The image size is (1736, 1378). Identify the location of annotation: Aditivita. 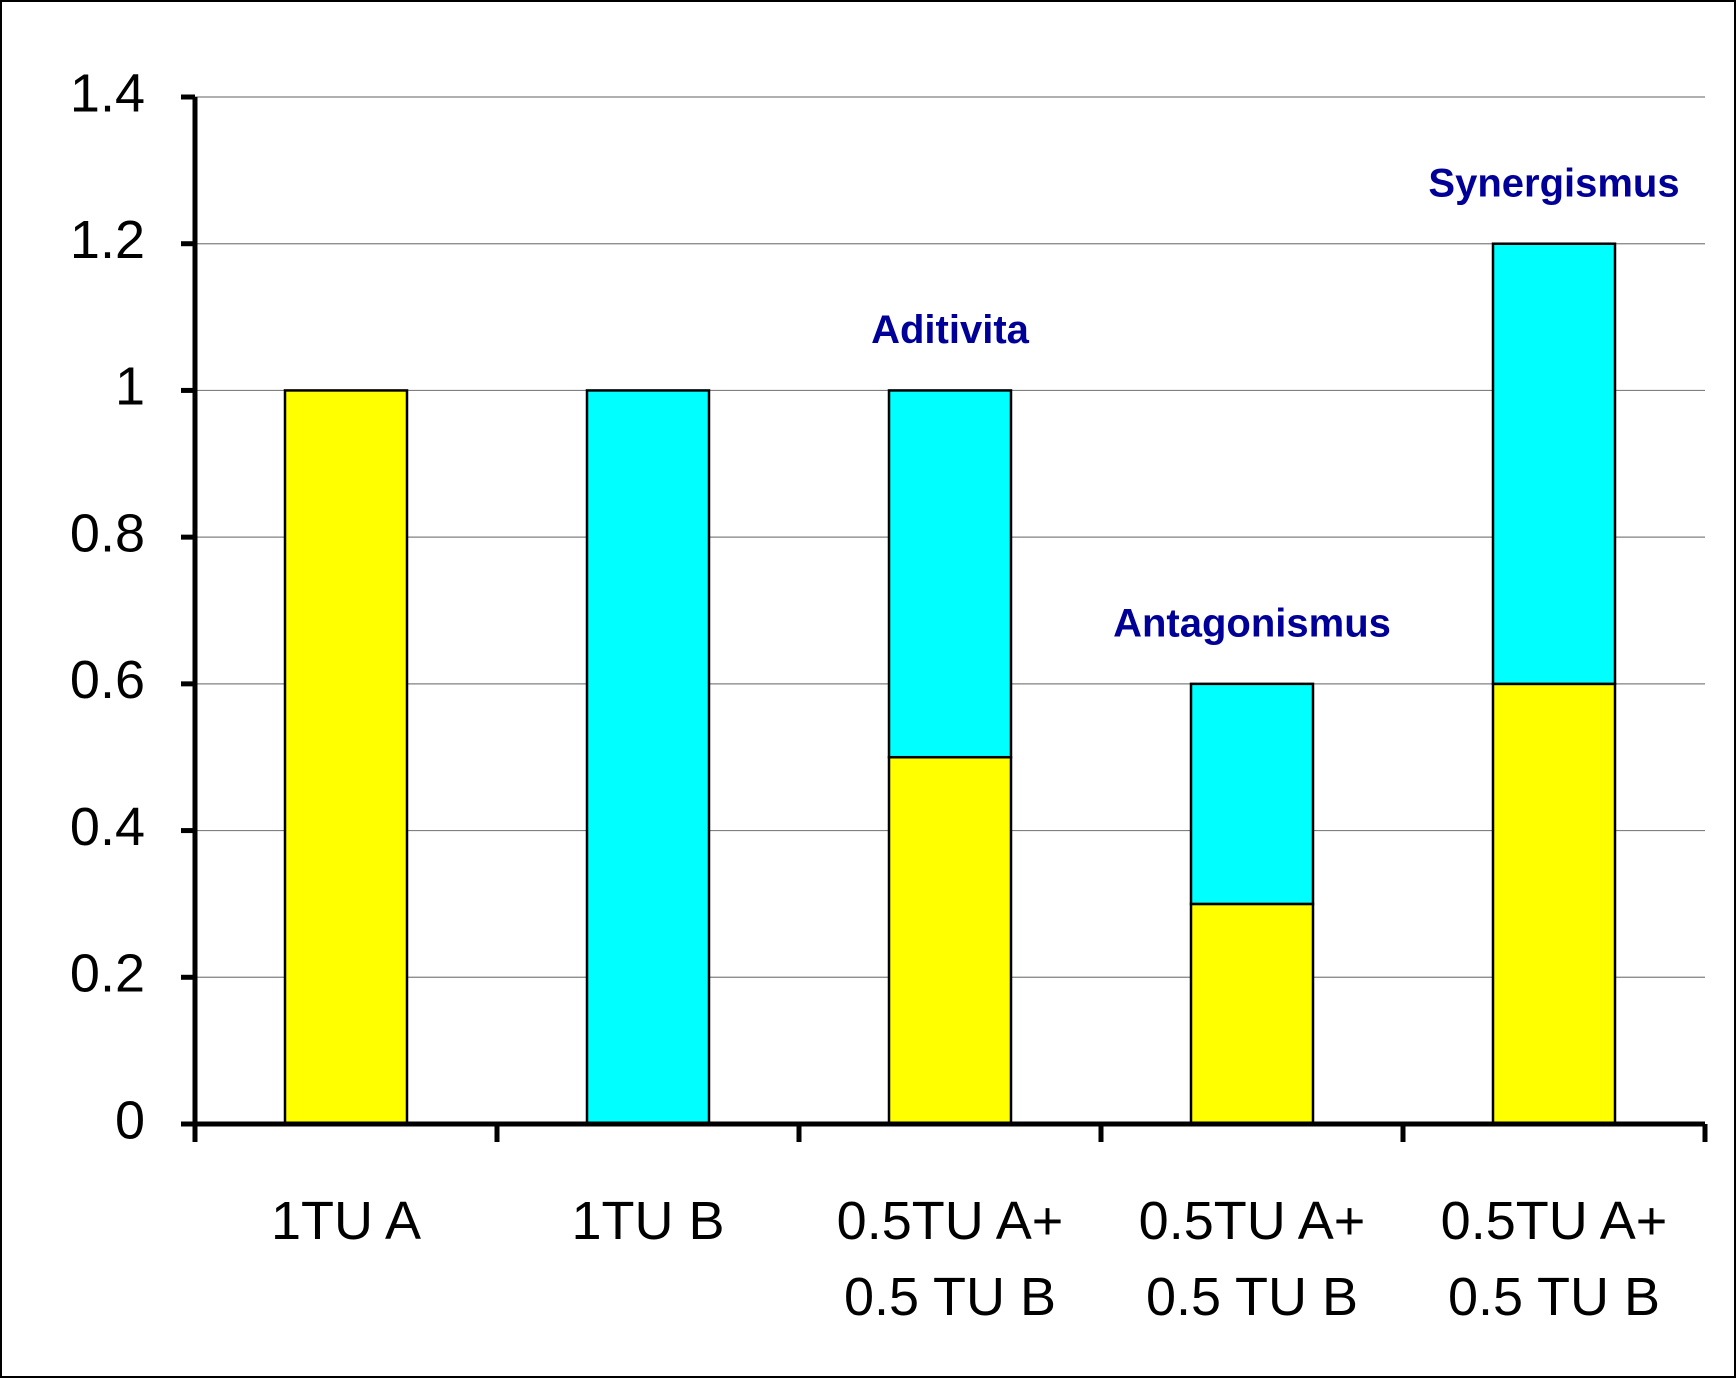
(950, 330).